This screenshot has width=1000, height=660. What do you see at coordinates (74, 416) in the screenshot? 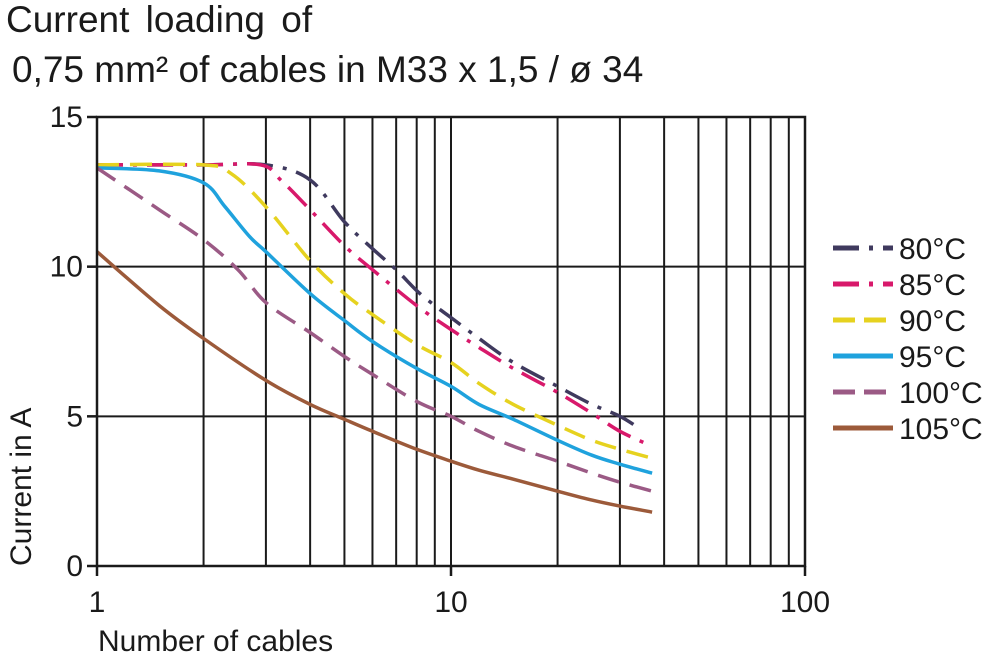
I see `y-tick-label: 5` at bounding box center [74, 416].